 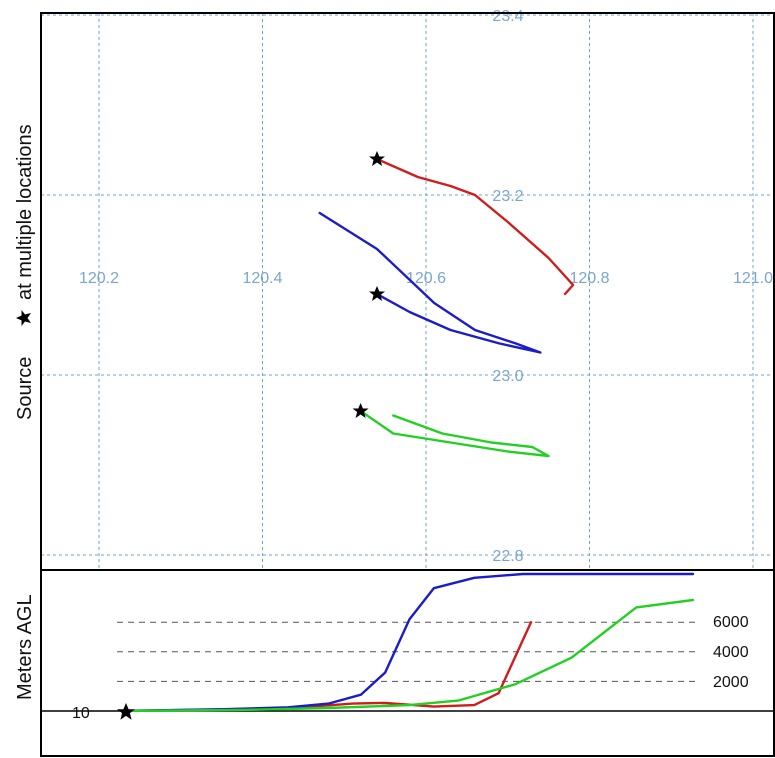 I want to click on height-reference-lines, so click(x=408, y=651).